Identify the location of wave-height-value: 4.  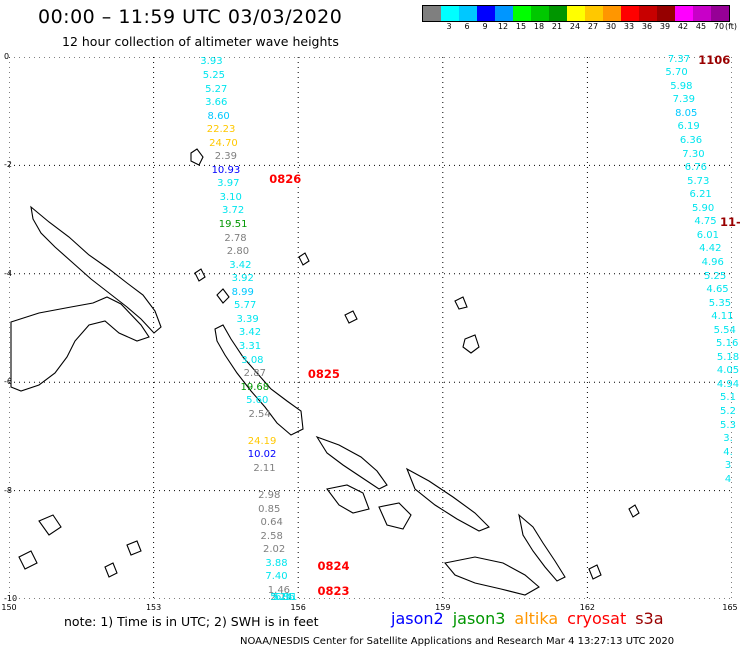
(728, 479).